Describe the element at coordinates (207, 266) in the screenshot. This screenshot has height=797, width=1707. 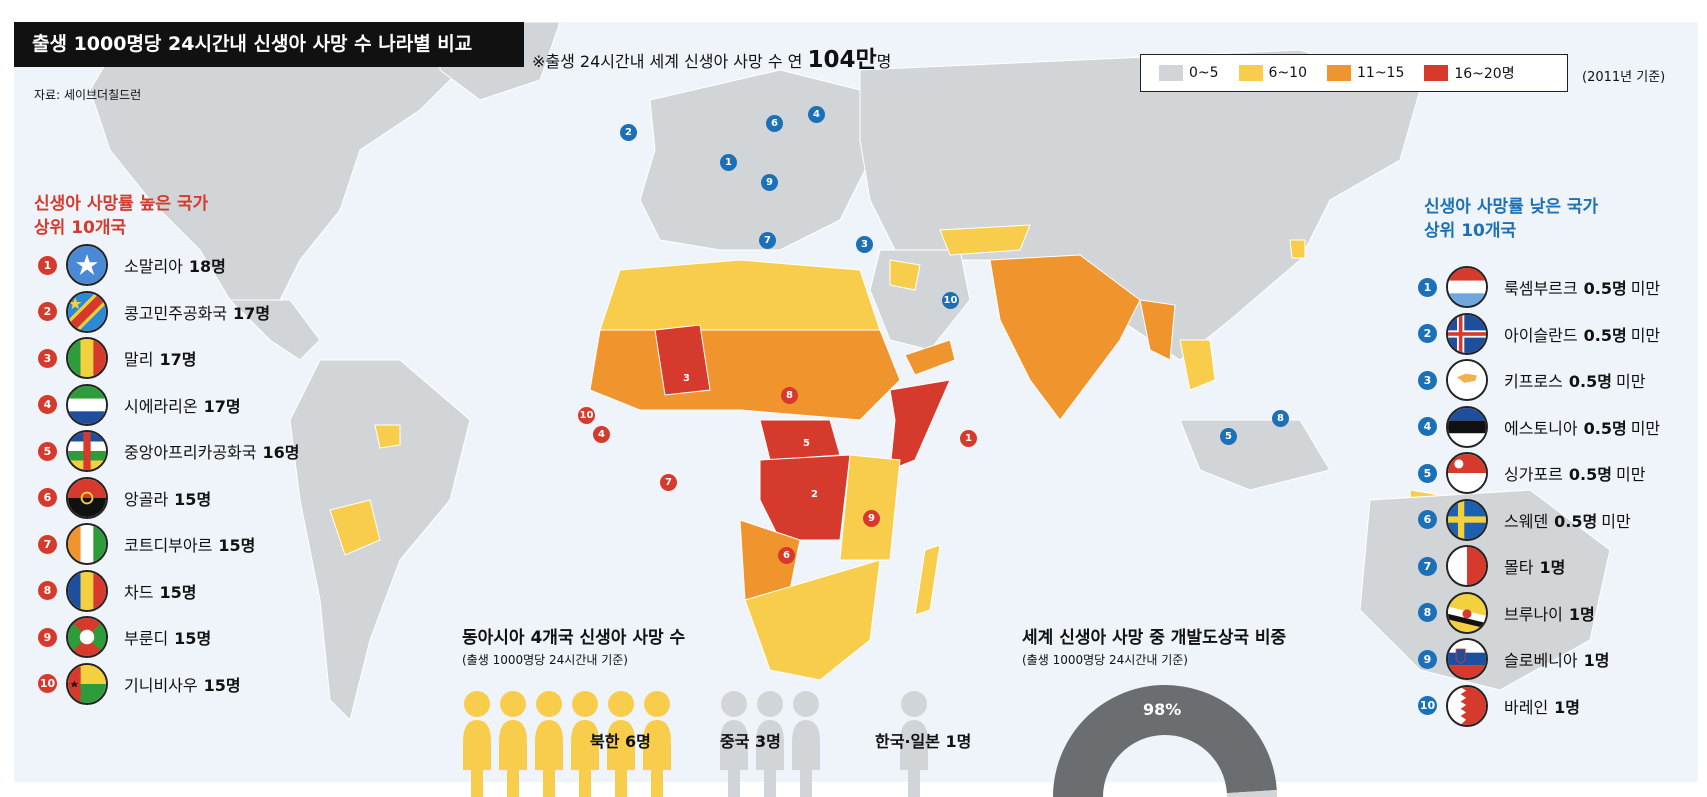
I see `country-value: 18명` at that location.